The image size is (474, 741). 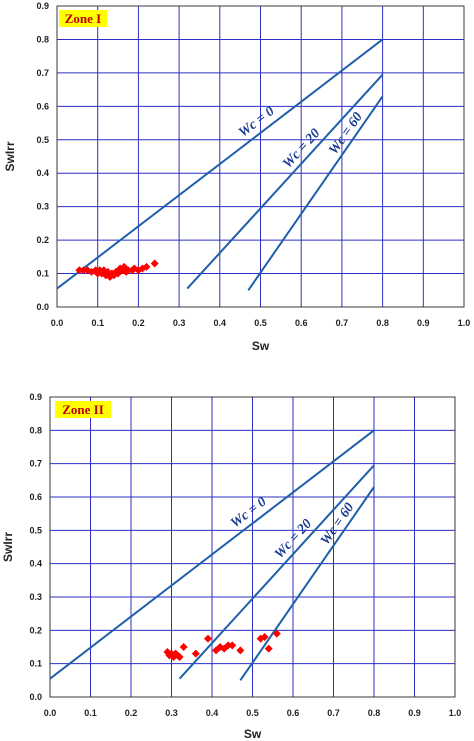 I want to click on zone-label: Zone I, so click(x=83, y=18).